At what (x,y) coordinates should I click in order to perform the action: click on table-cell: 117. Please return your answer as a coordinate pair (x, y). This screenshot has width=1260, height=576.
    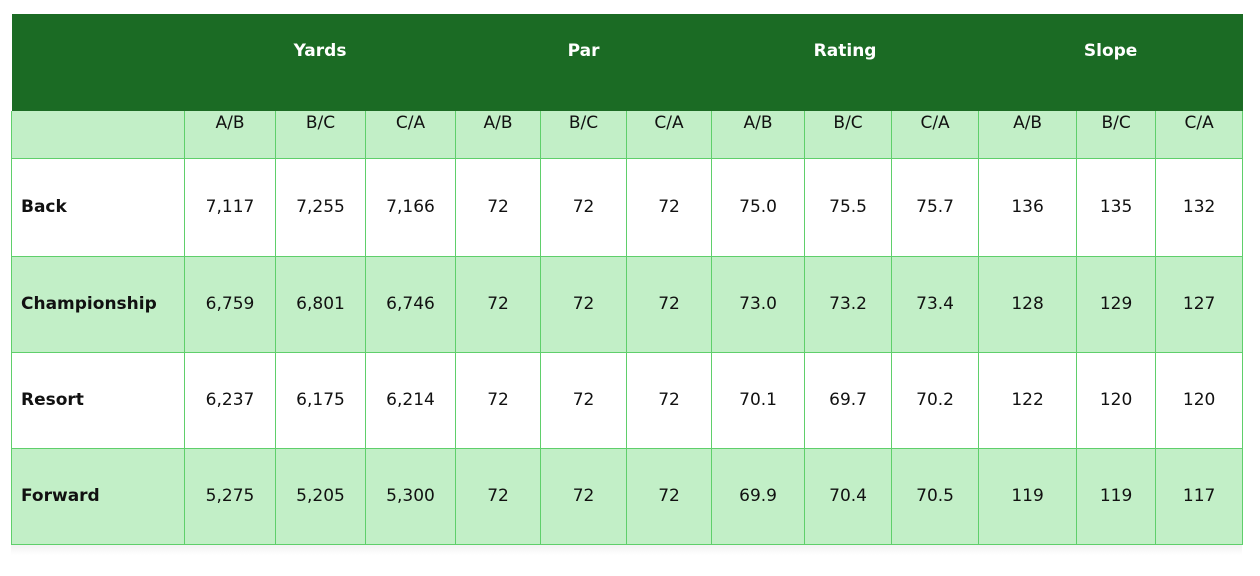
    Looking at the image, I should click on (1199, 496).